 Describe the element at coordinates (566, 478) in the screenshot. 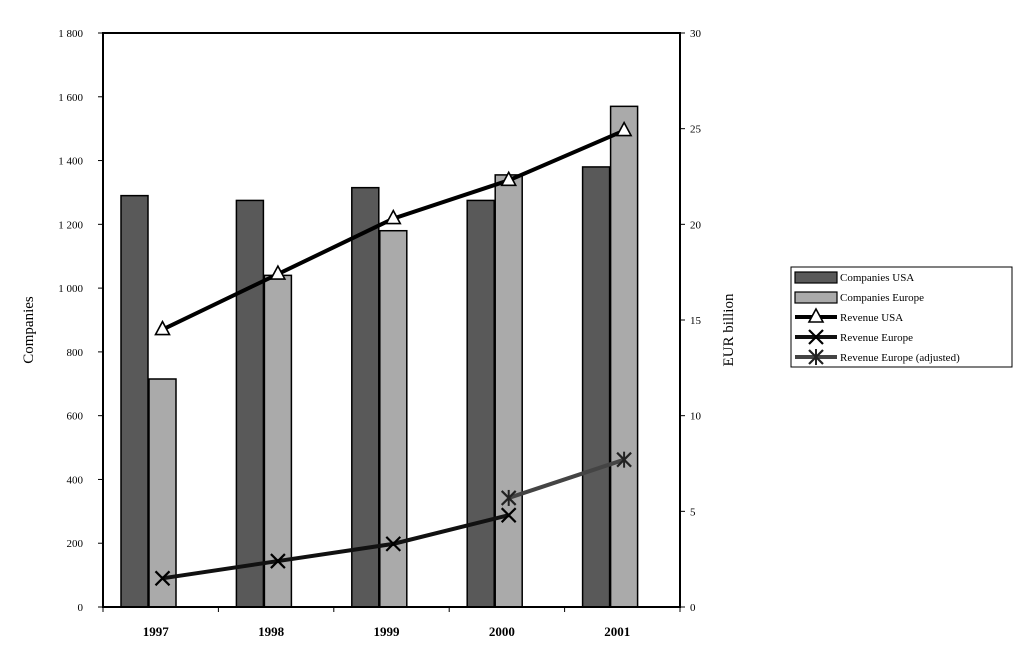

I see `line-revenue-europe-adjusted-` at that location.